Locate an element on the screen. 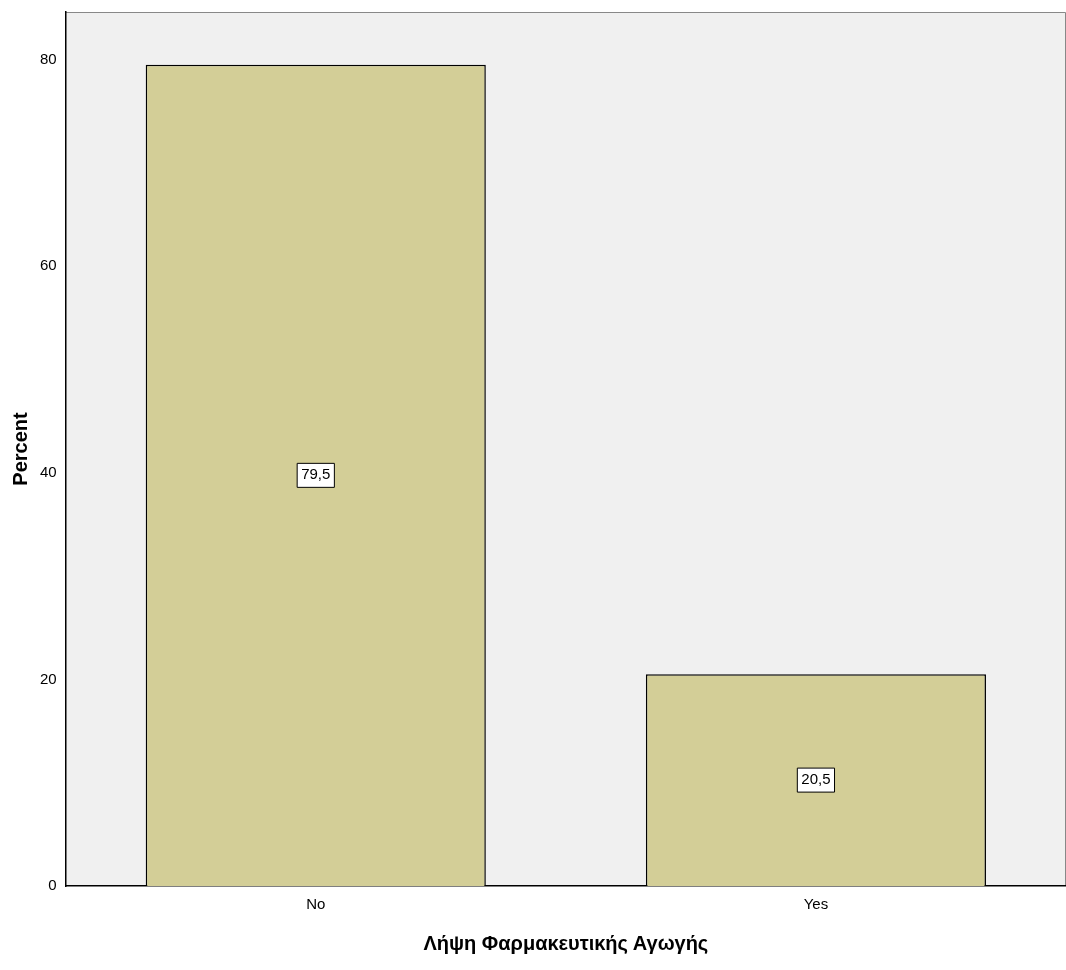  y-tick-label: 20 is located at coordinates (48, 678).